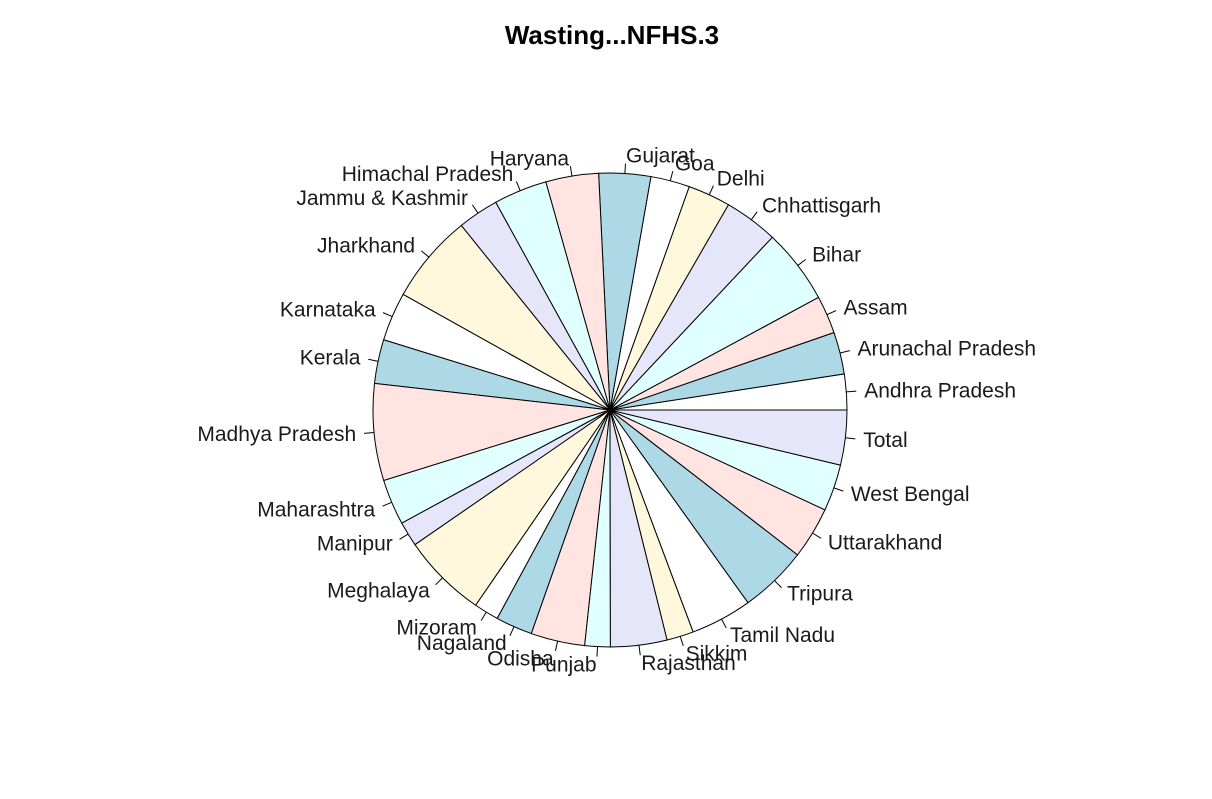  What do you see at coordinates (850, 438) in the screenshot?
I see `pie-tick-total` at bounding box center [850, 438].